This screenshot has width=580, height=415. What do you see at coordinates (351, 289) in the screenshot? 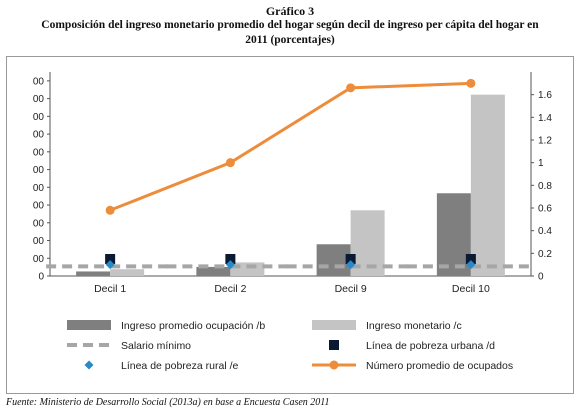
I see `x-tick-label: Decil 9` at bounding box center [351, 289].